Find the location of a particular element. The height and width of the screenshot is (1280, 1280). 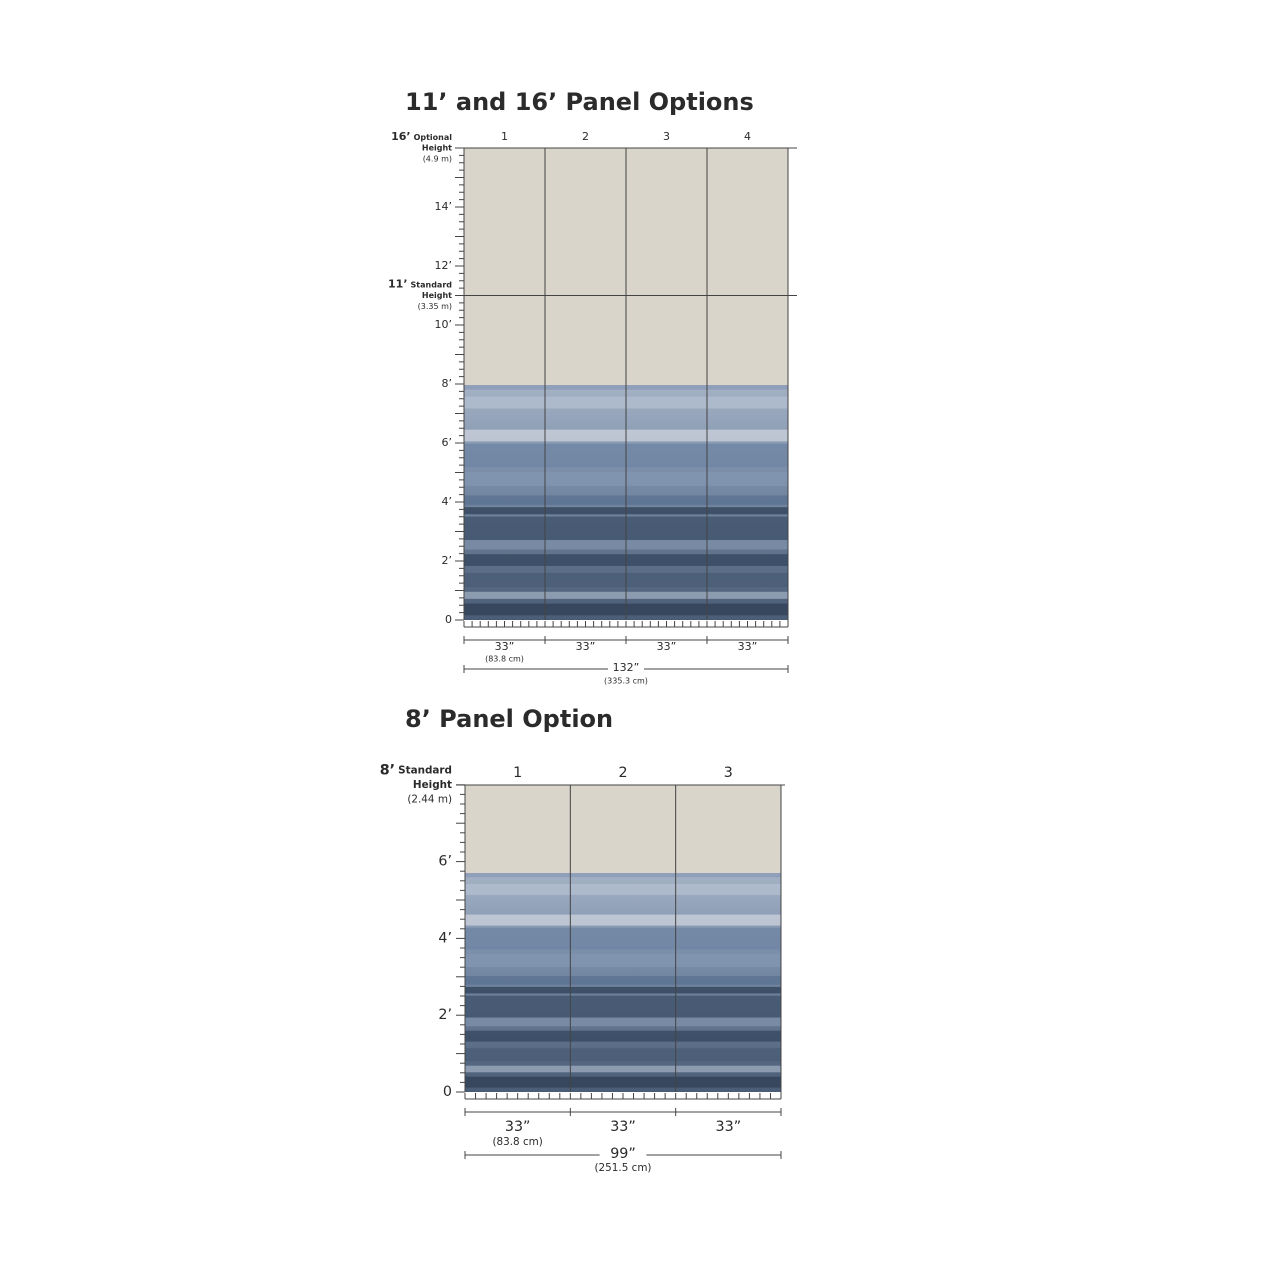

height-metric: (4.9 m) is located at coordinates (437, 159).